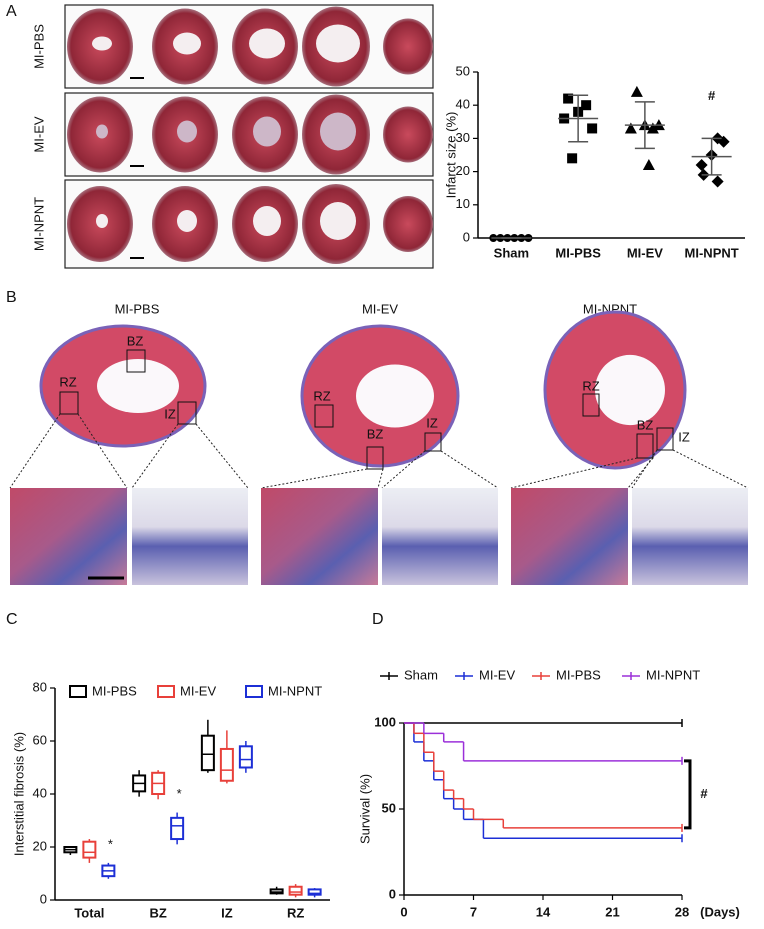 The image size is (764, 929). I want to click on legend-label: MI-PBS, so click(114, 690).